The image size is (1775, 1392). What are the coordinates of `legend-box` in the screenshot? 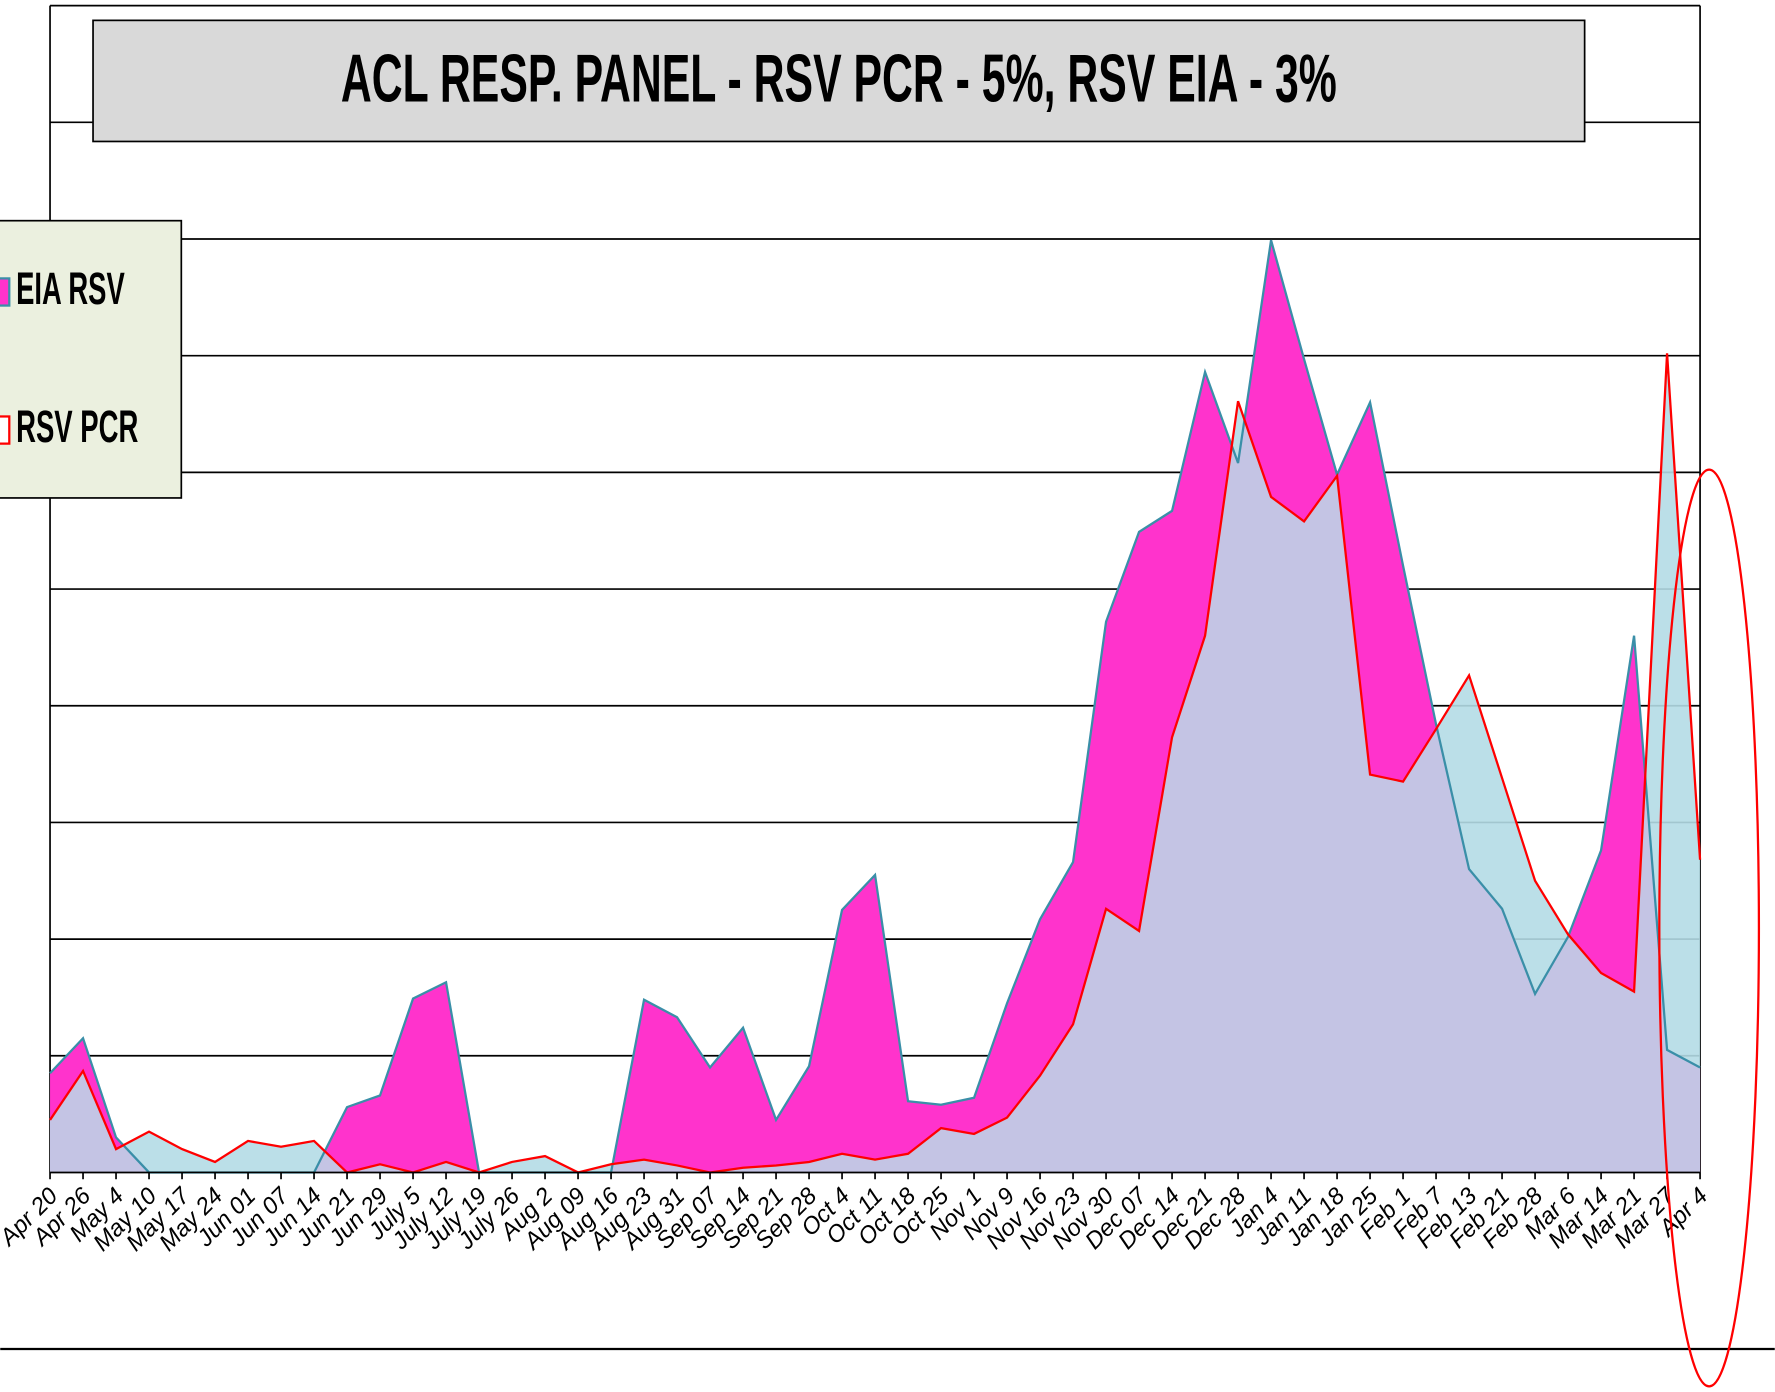 It's located at (91, 359).